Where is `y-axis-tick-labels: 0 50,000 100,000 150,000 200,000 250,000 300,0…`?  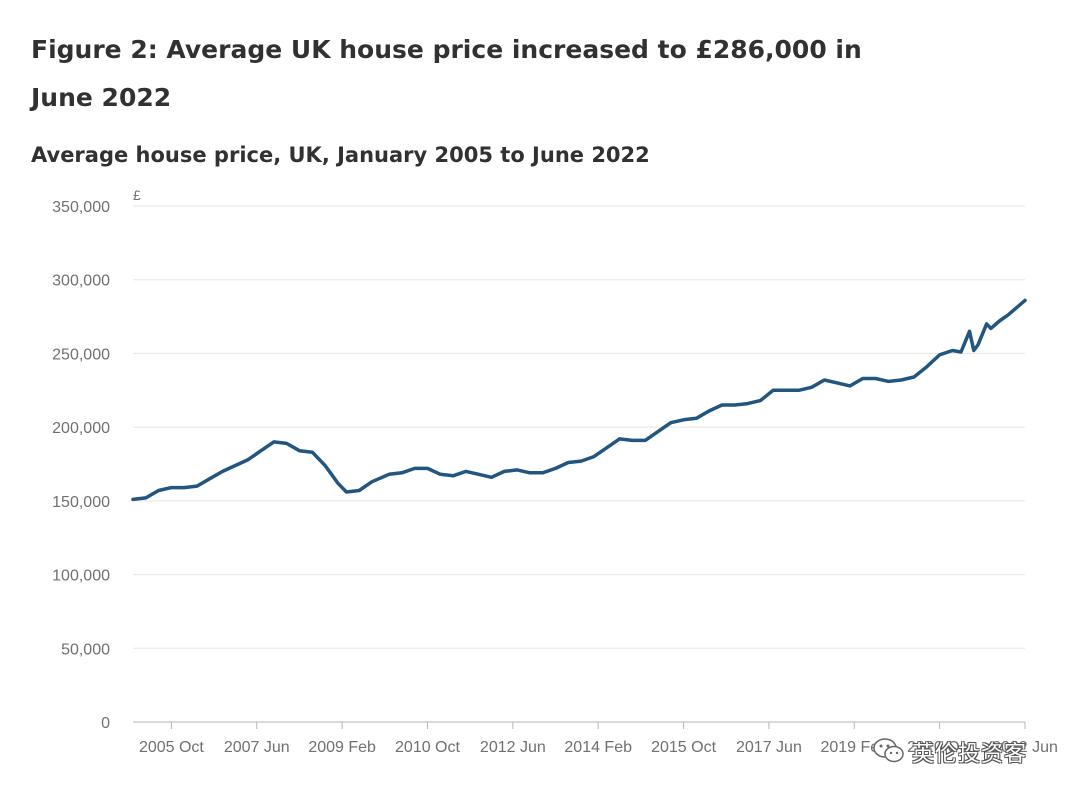
y-axis-tick-labels: 0 50,000 100,000 150,000 200,000 250,000 300,0… is located at coordinates (81, 465).